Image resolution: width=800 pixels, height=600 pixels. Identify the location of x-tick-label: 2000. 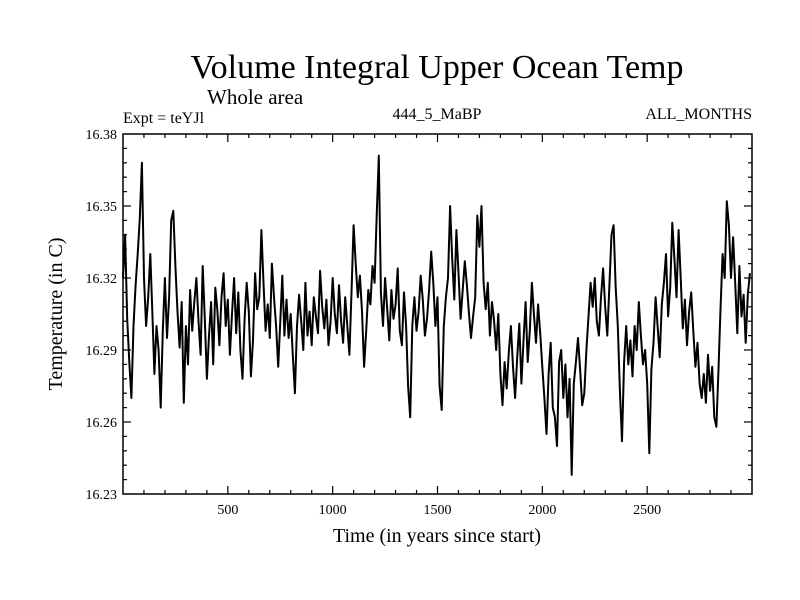
(542, 510).